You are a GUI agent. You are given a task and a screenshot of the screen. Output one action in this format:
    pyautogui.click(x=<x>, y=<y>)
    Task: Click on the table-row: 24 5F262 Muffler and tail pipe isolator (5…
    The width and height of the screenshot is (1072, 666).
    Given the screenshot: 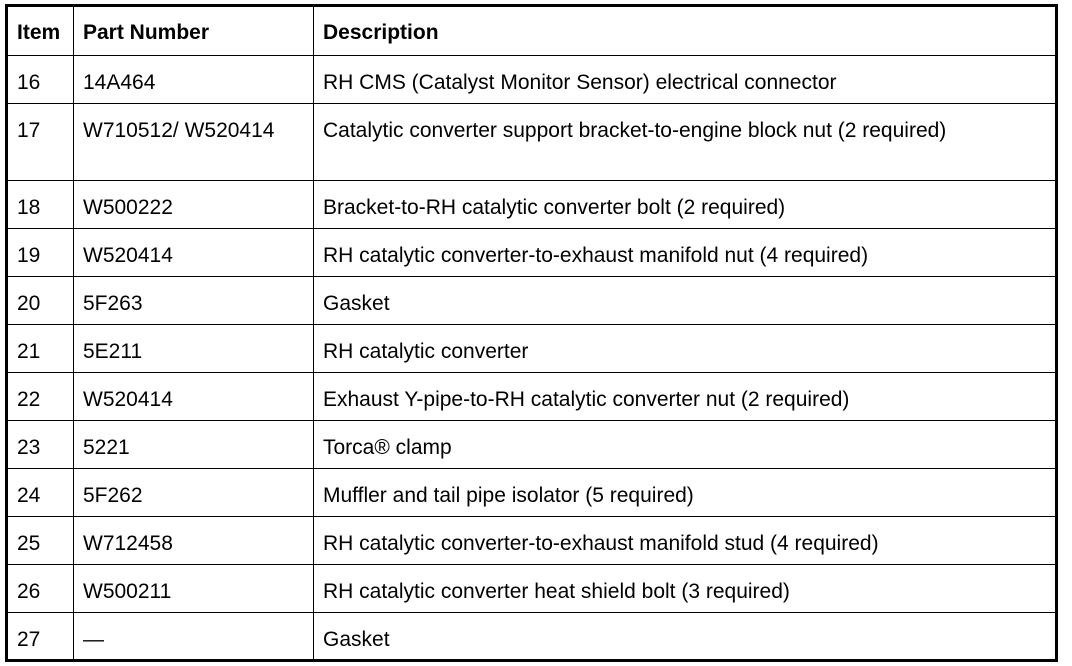 What is the action you would take?
    pyautogui.click(x=531, y=492)
    